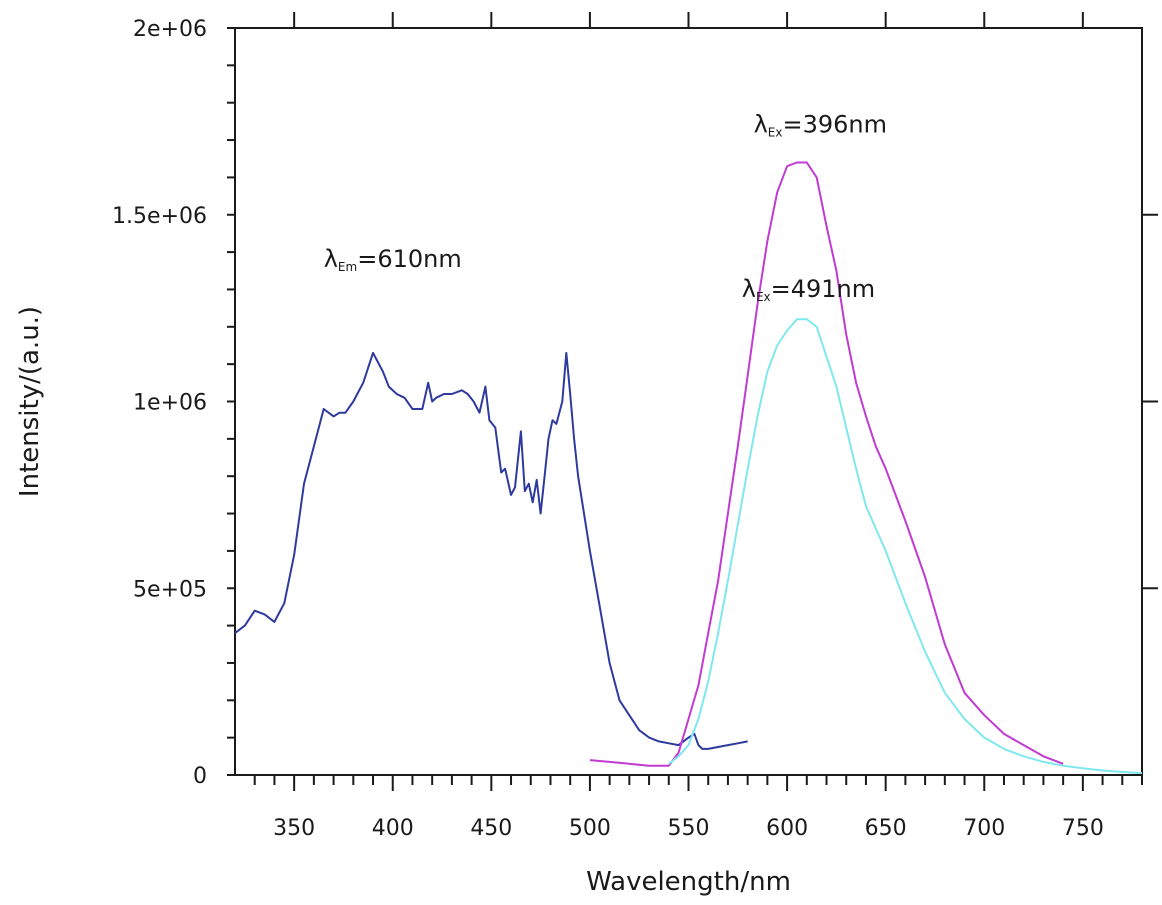  What do you see at coordinates (688, 882) in the screenshot?
I see `x-axis-title: Wavelength/nm` at bounding box center [688, 882].